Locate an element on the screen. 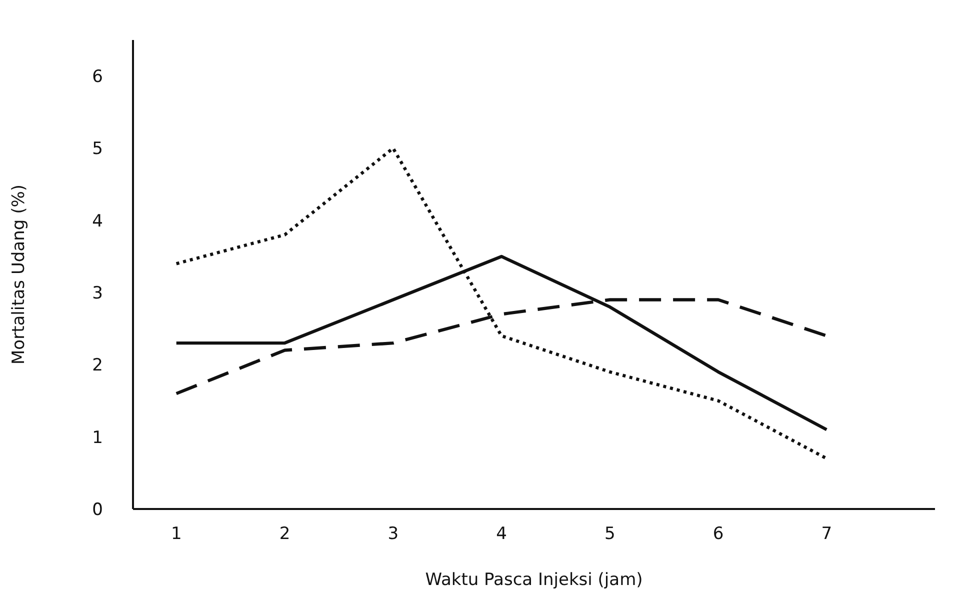 This screenshot has height=592, width=956. y-axis-title: Mortalitas Udang (%) is located at coordinates (19, 274).